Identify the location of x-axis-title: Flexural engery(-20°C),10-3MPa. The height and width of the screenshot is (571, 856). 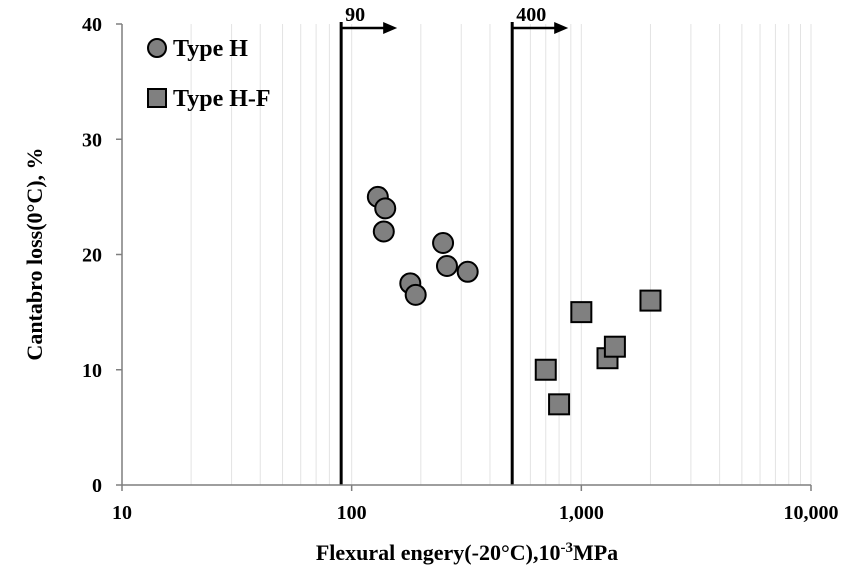
(467, 552).